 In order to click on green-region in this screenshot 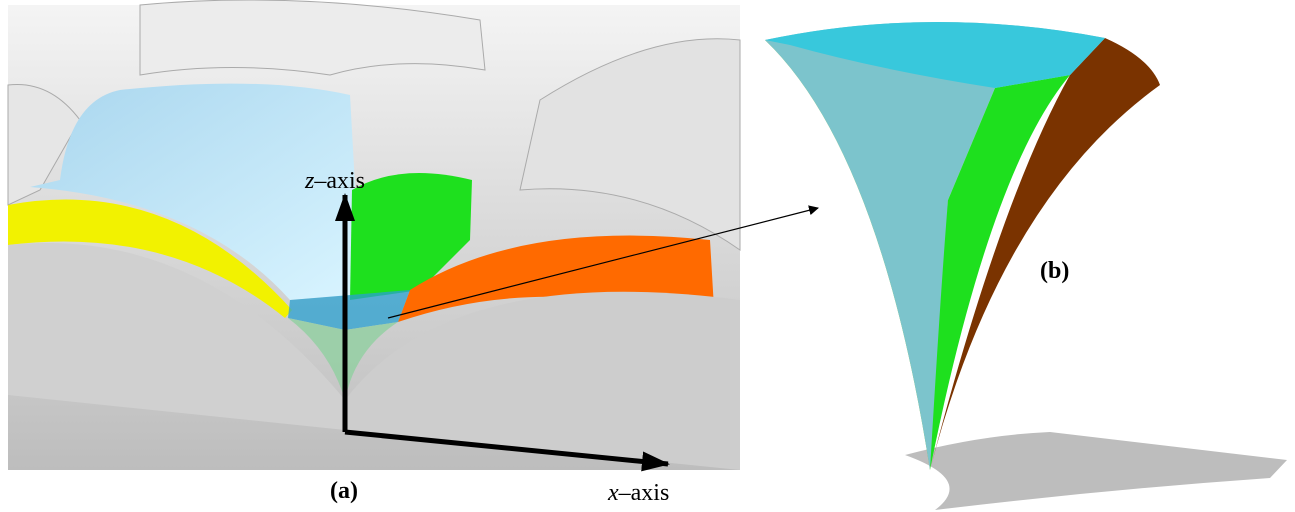, I will do `click(411, 236)`.